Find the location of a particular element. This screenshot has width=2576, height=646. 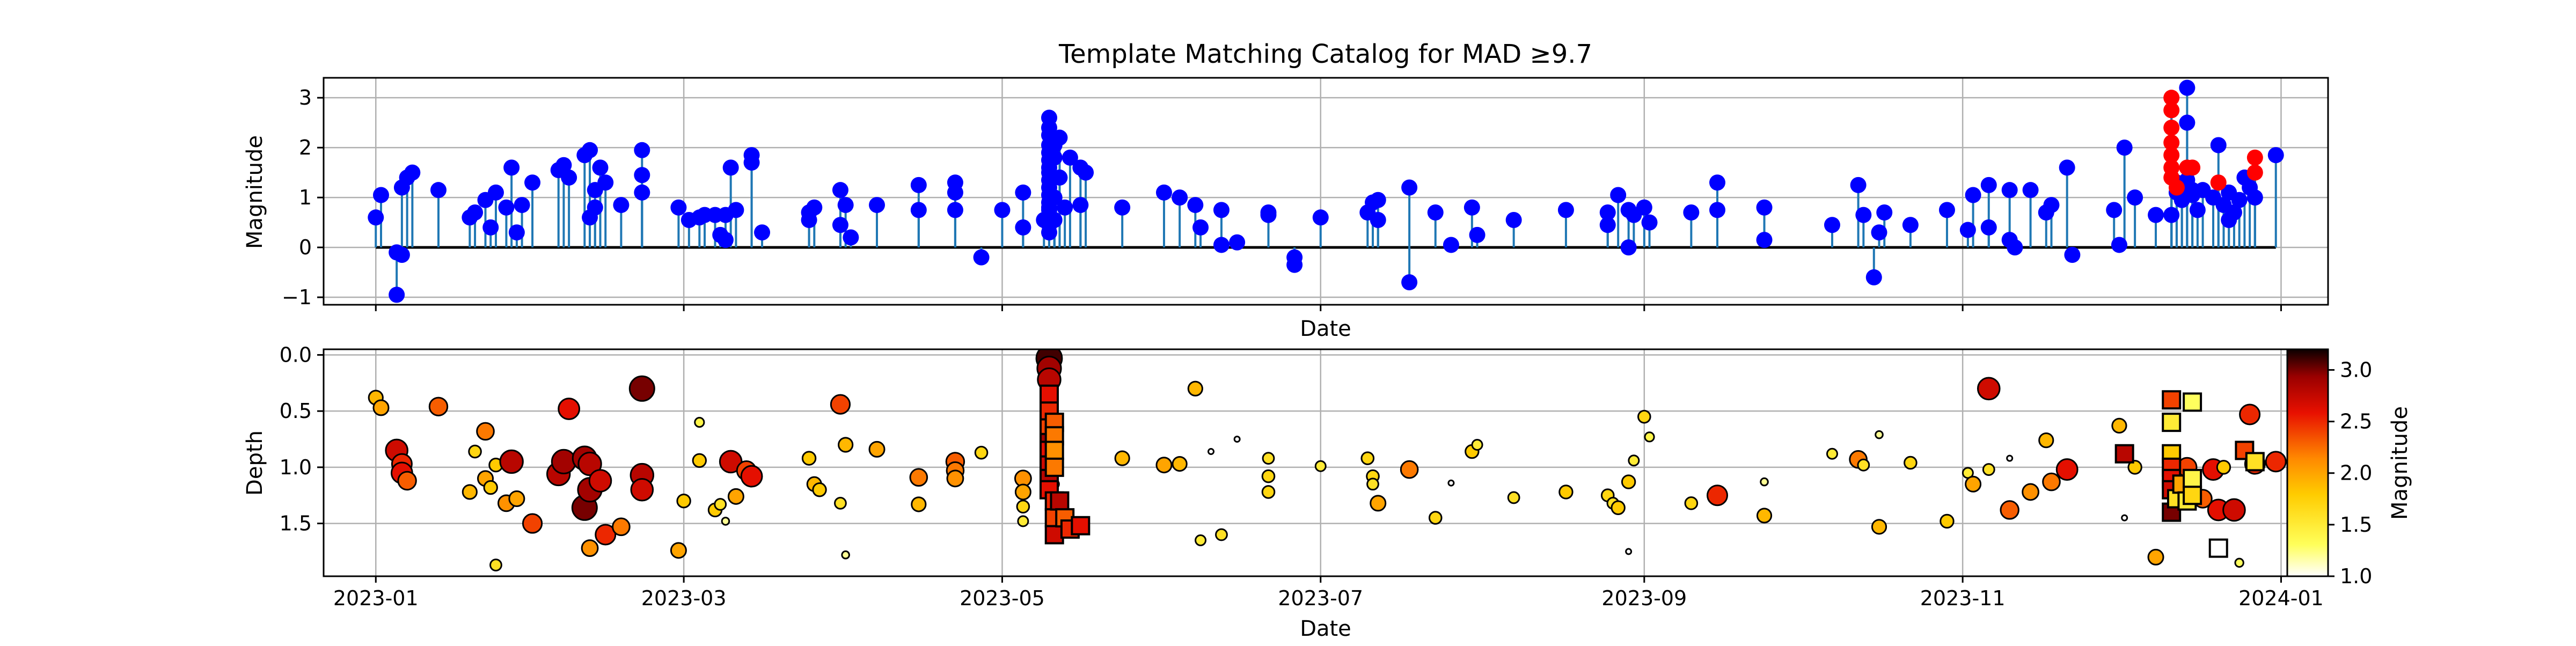

x-tick-label: 2023-05 is located at coordinates (1002, 598).